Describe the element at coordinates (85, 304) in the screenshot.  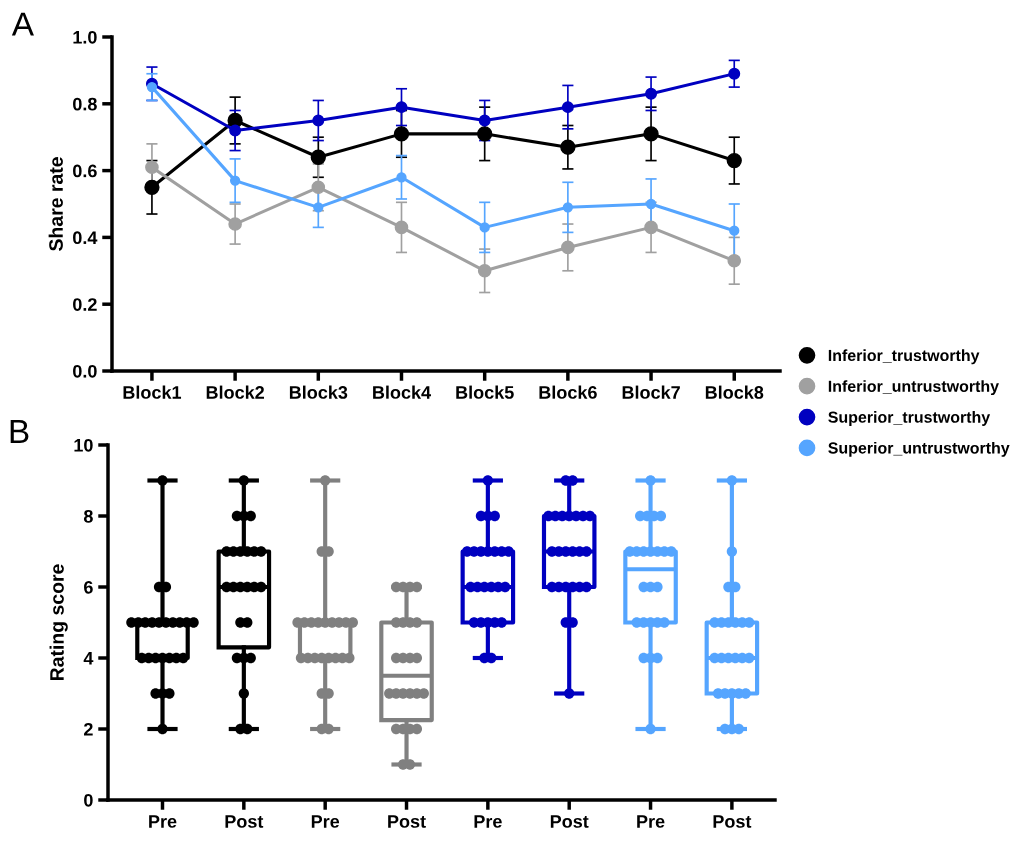
I see `y-tick-label: 0.2` at that location.